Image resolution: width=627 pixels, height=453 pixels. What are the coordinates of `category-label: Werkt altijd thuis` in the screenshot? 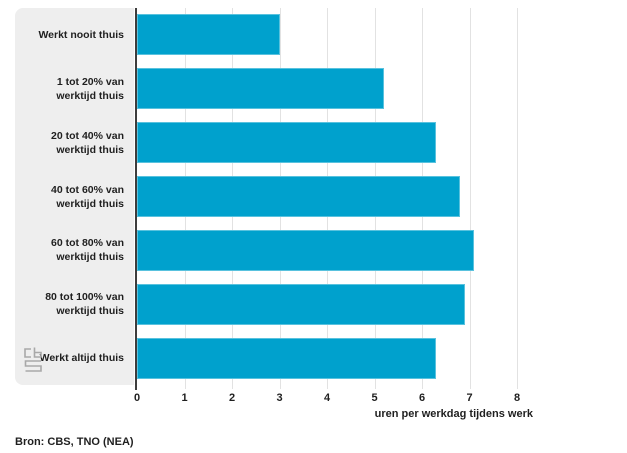 It's located at (81, 358).